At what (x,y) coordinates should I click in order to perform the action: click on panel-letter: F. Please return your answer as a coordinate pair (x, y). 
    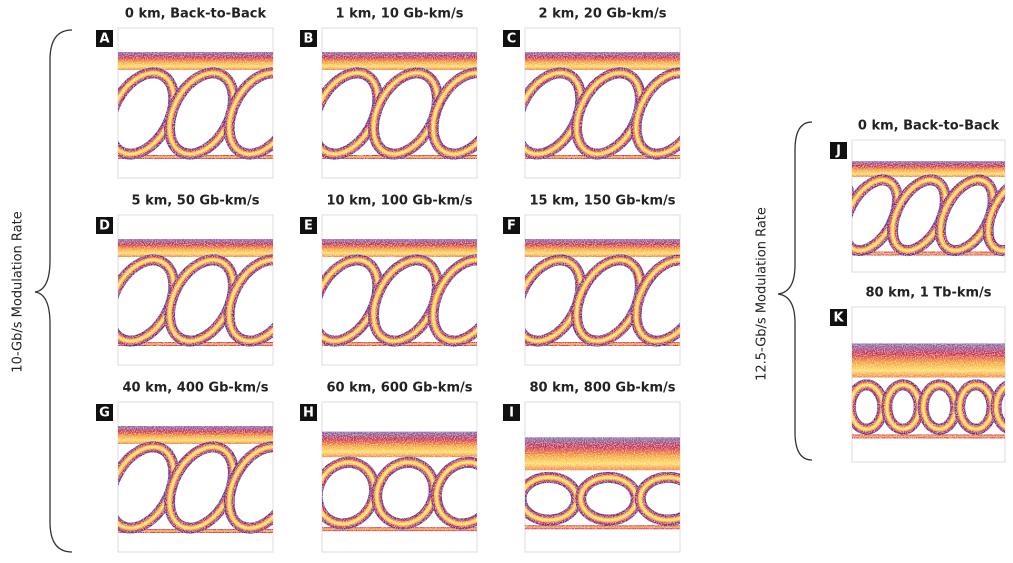
    Looking at the image, I should click on (511, 226).